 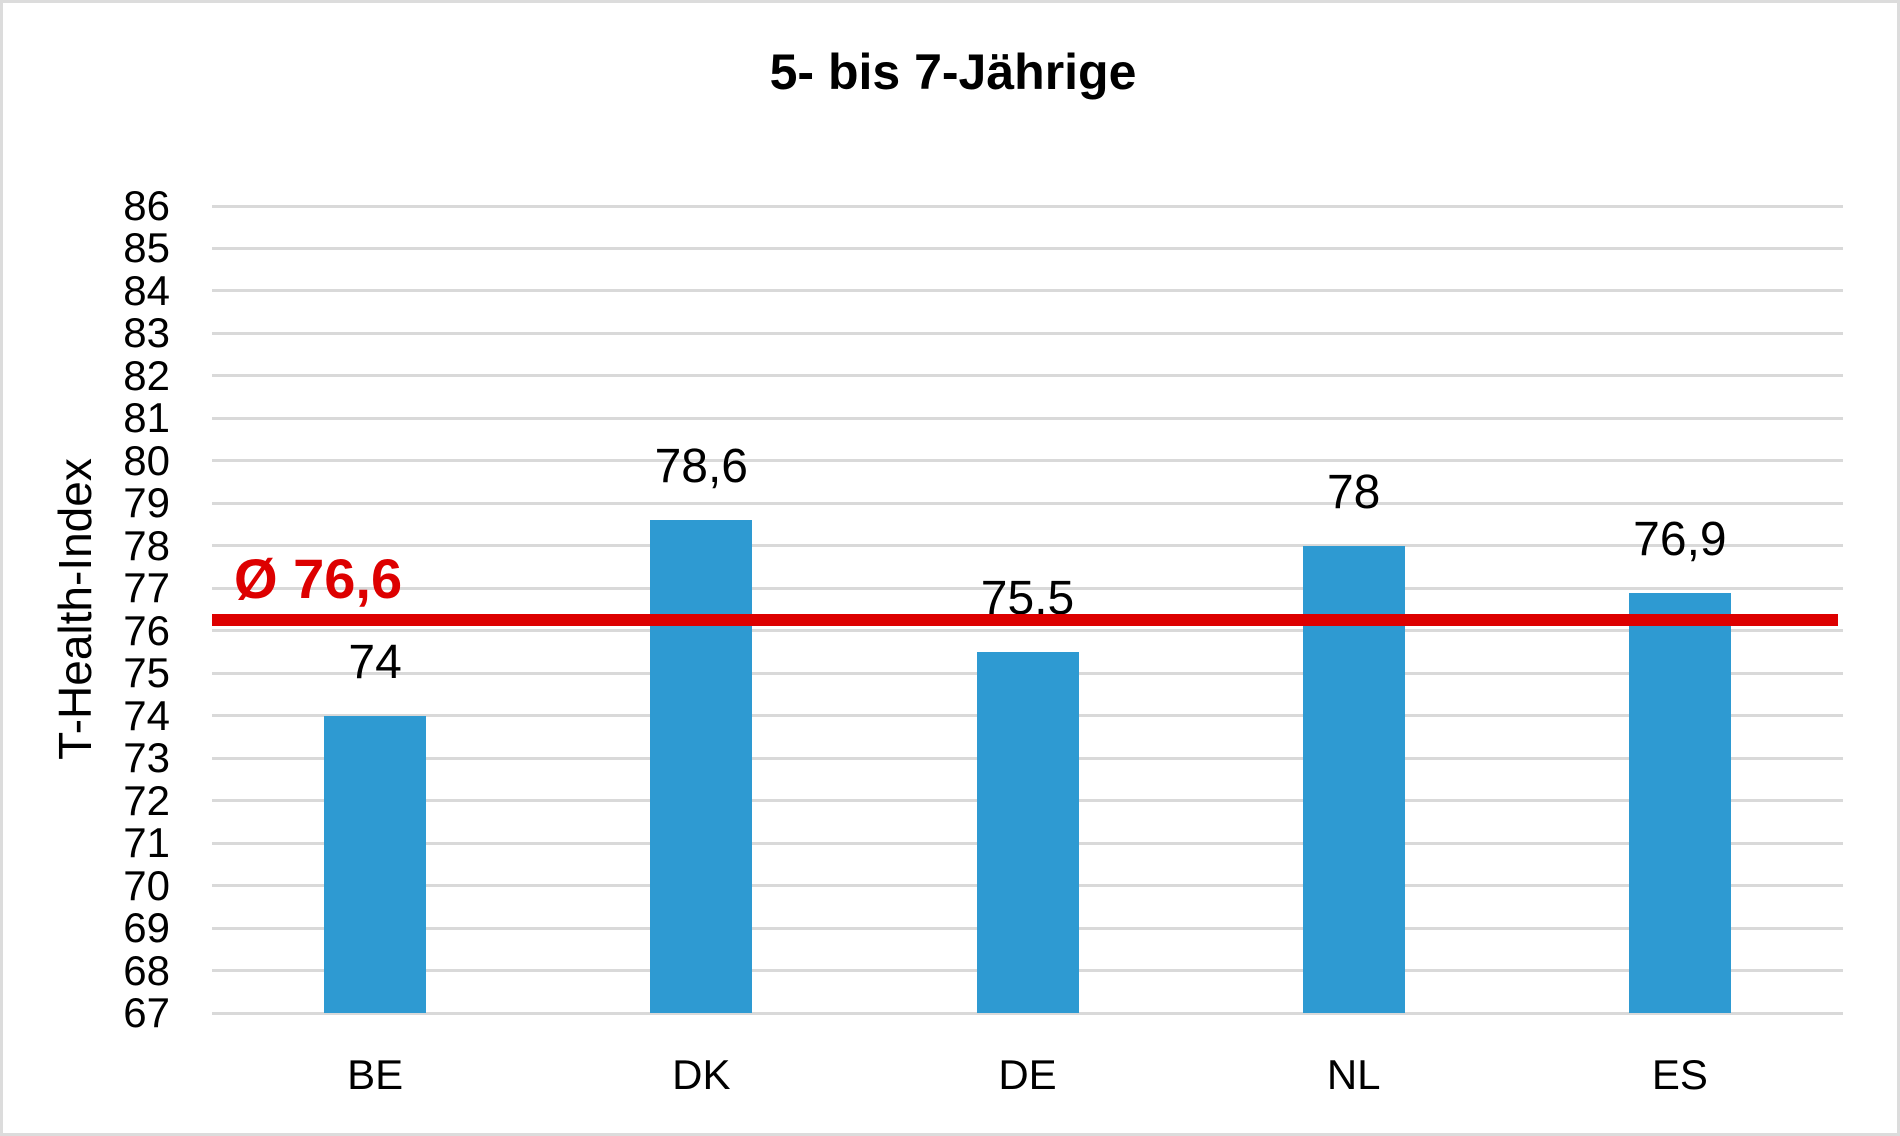 I want to click on y-tick-label: 74, so click(x=146, y=715).